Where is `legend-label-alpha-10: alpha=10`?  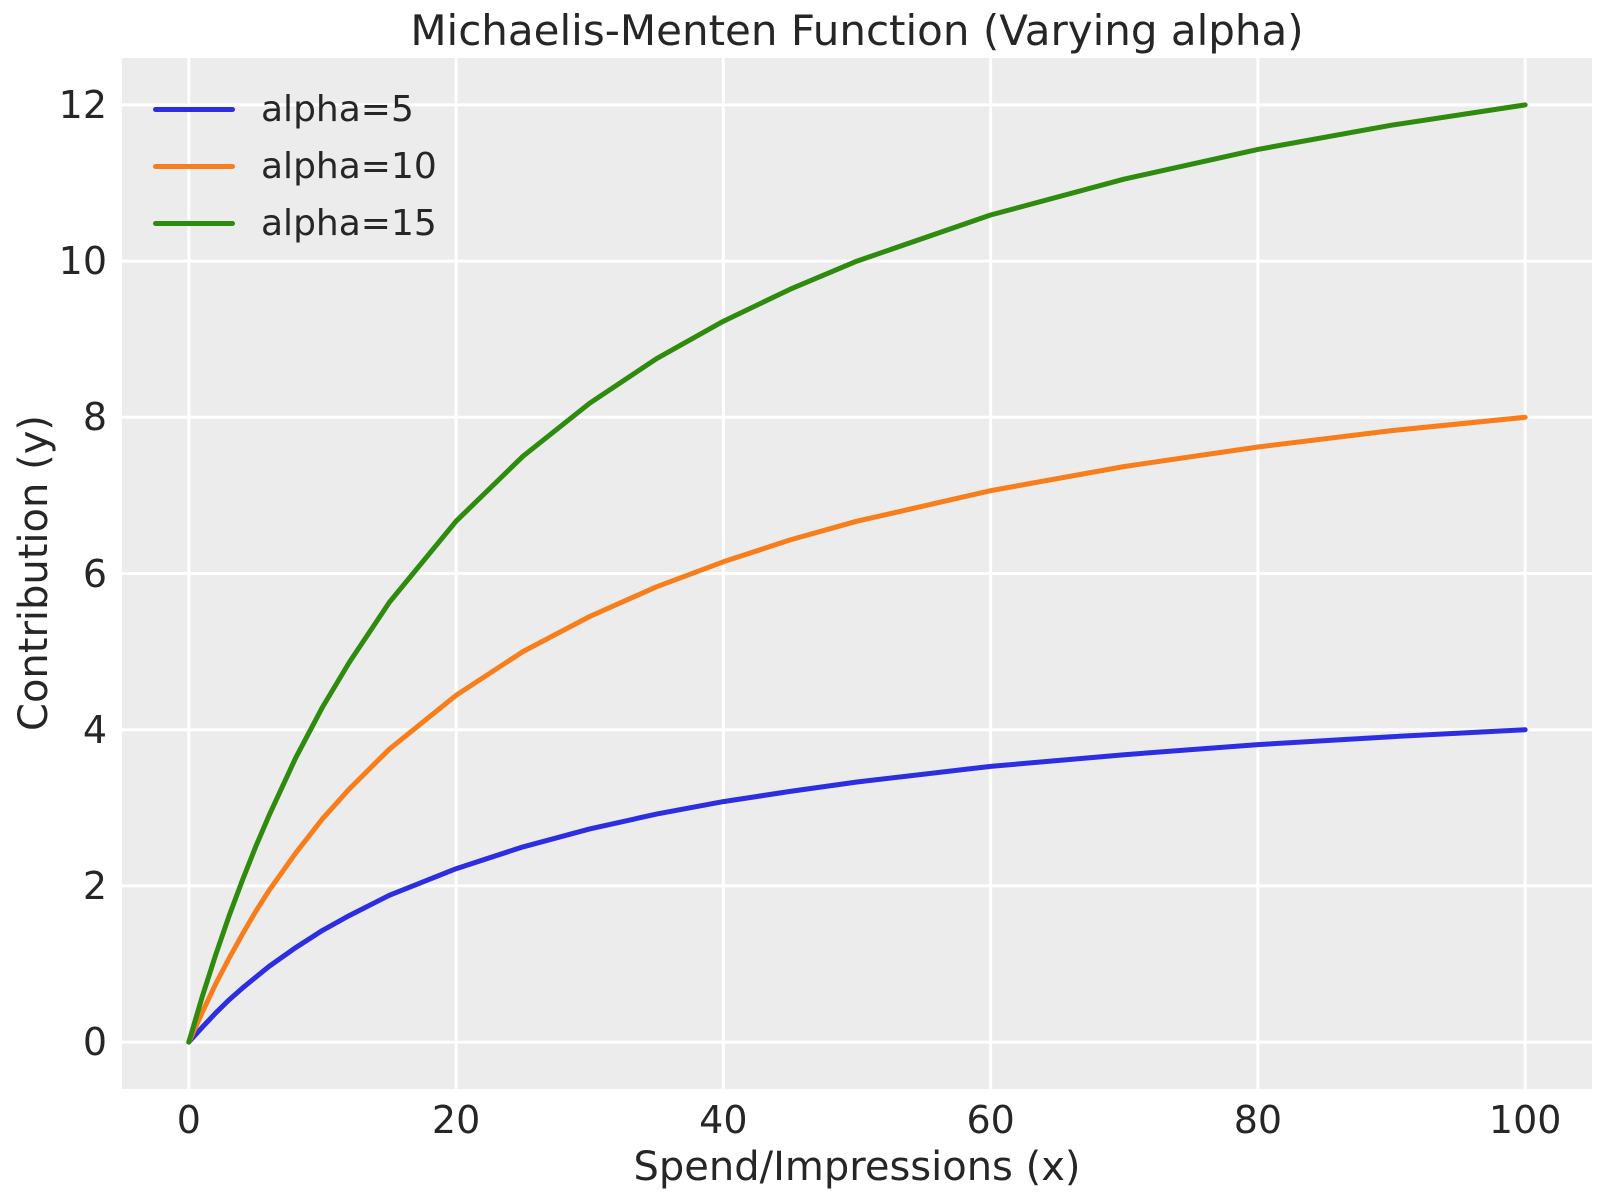
legend-label-alpha-10: alpha=10 is located at coordinates (349, 166).